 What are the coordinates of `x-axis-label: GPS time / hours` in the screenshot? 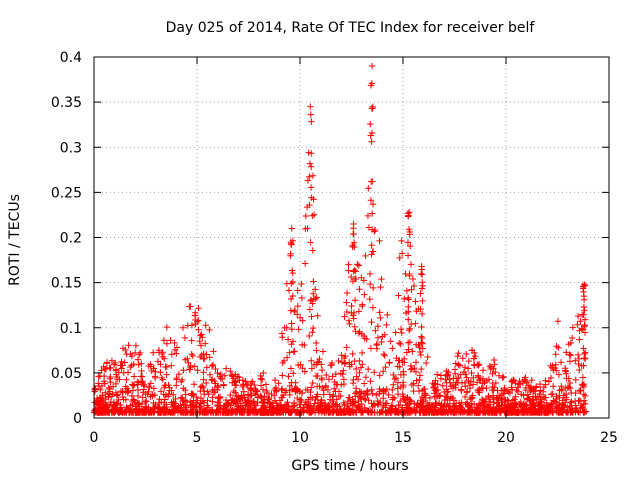 It's located at (349, 466).